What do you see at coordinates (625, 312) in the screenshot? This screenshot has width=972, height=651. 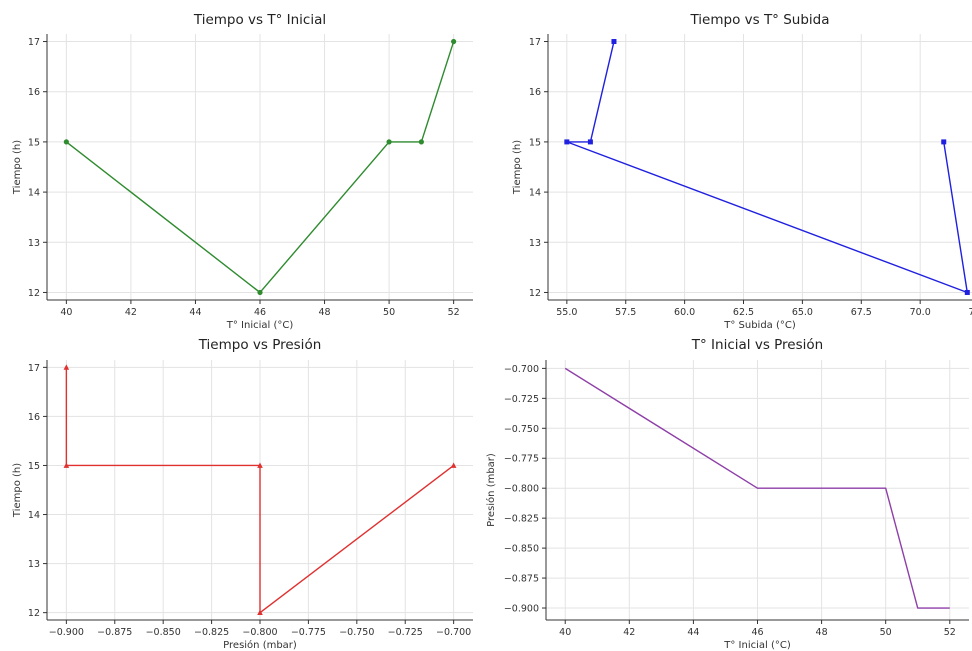 I see `x-tick-label: 57.5` at bounding box center [625, 312].